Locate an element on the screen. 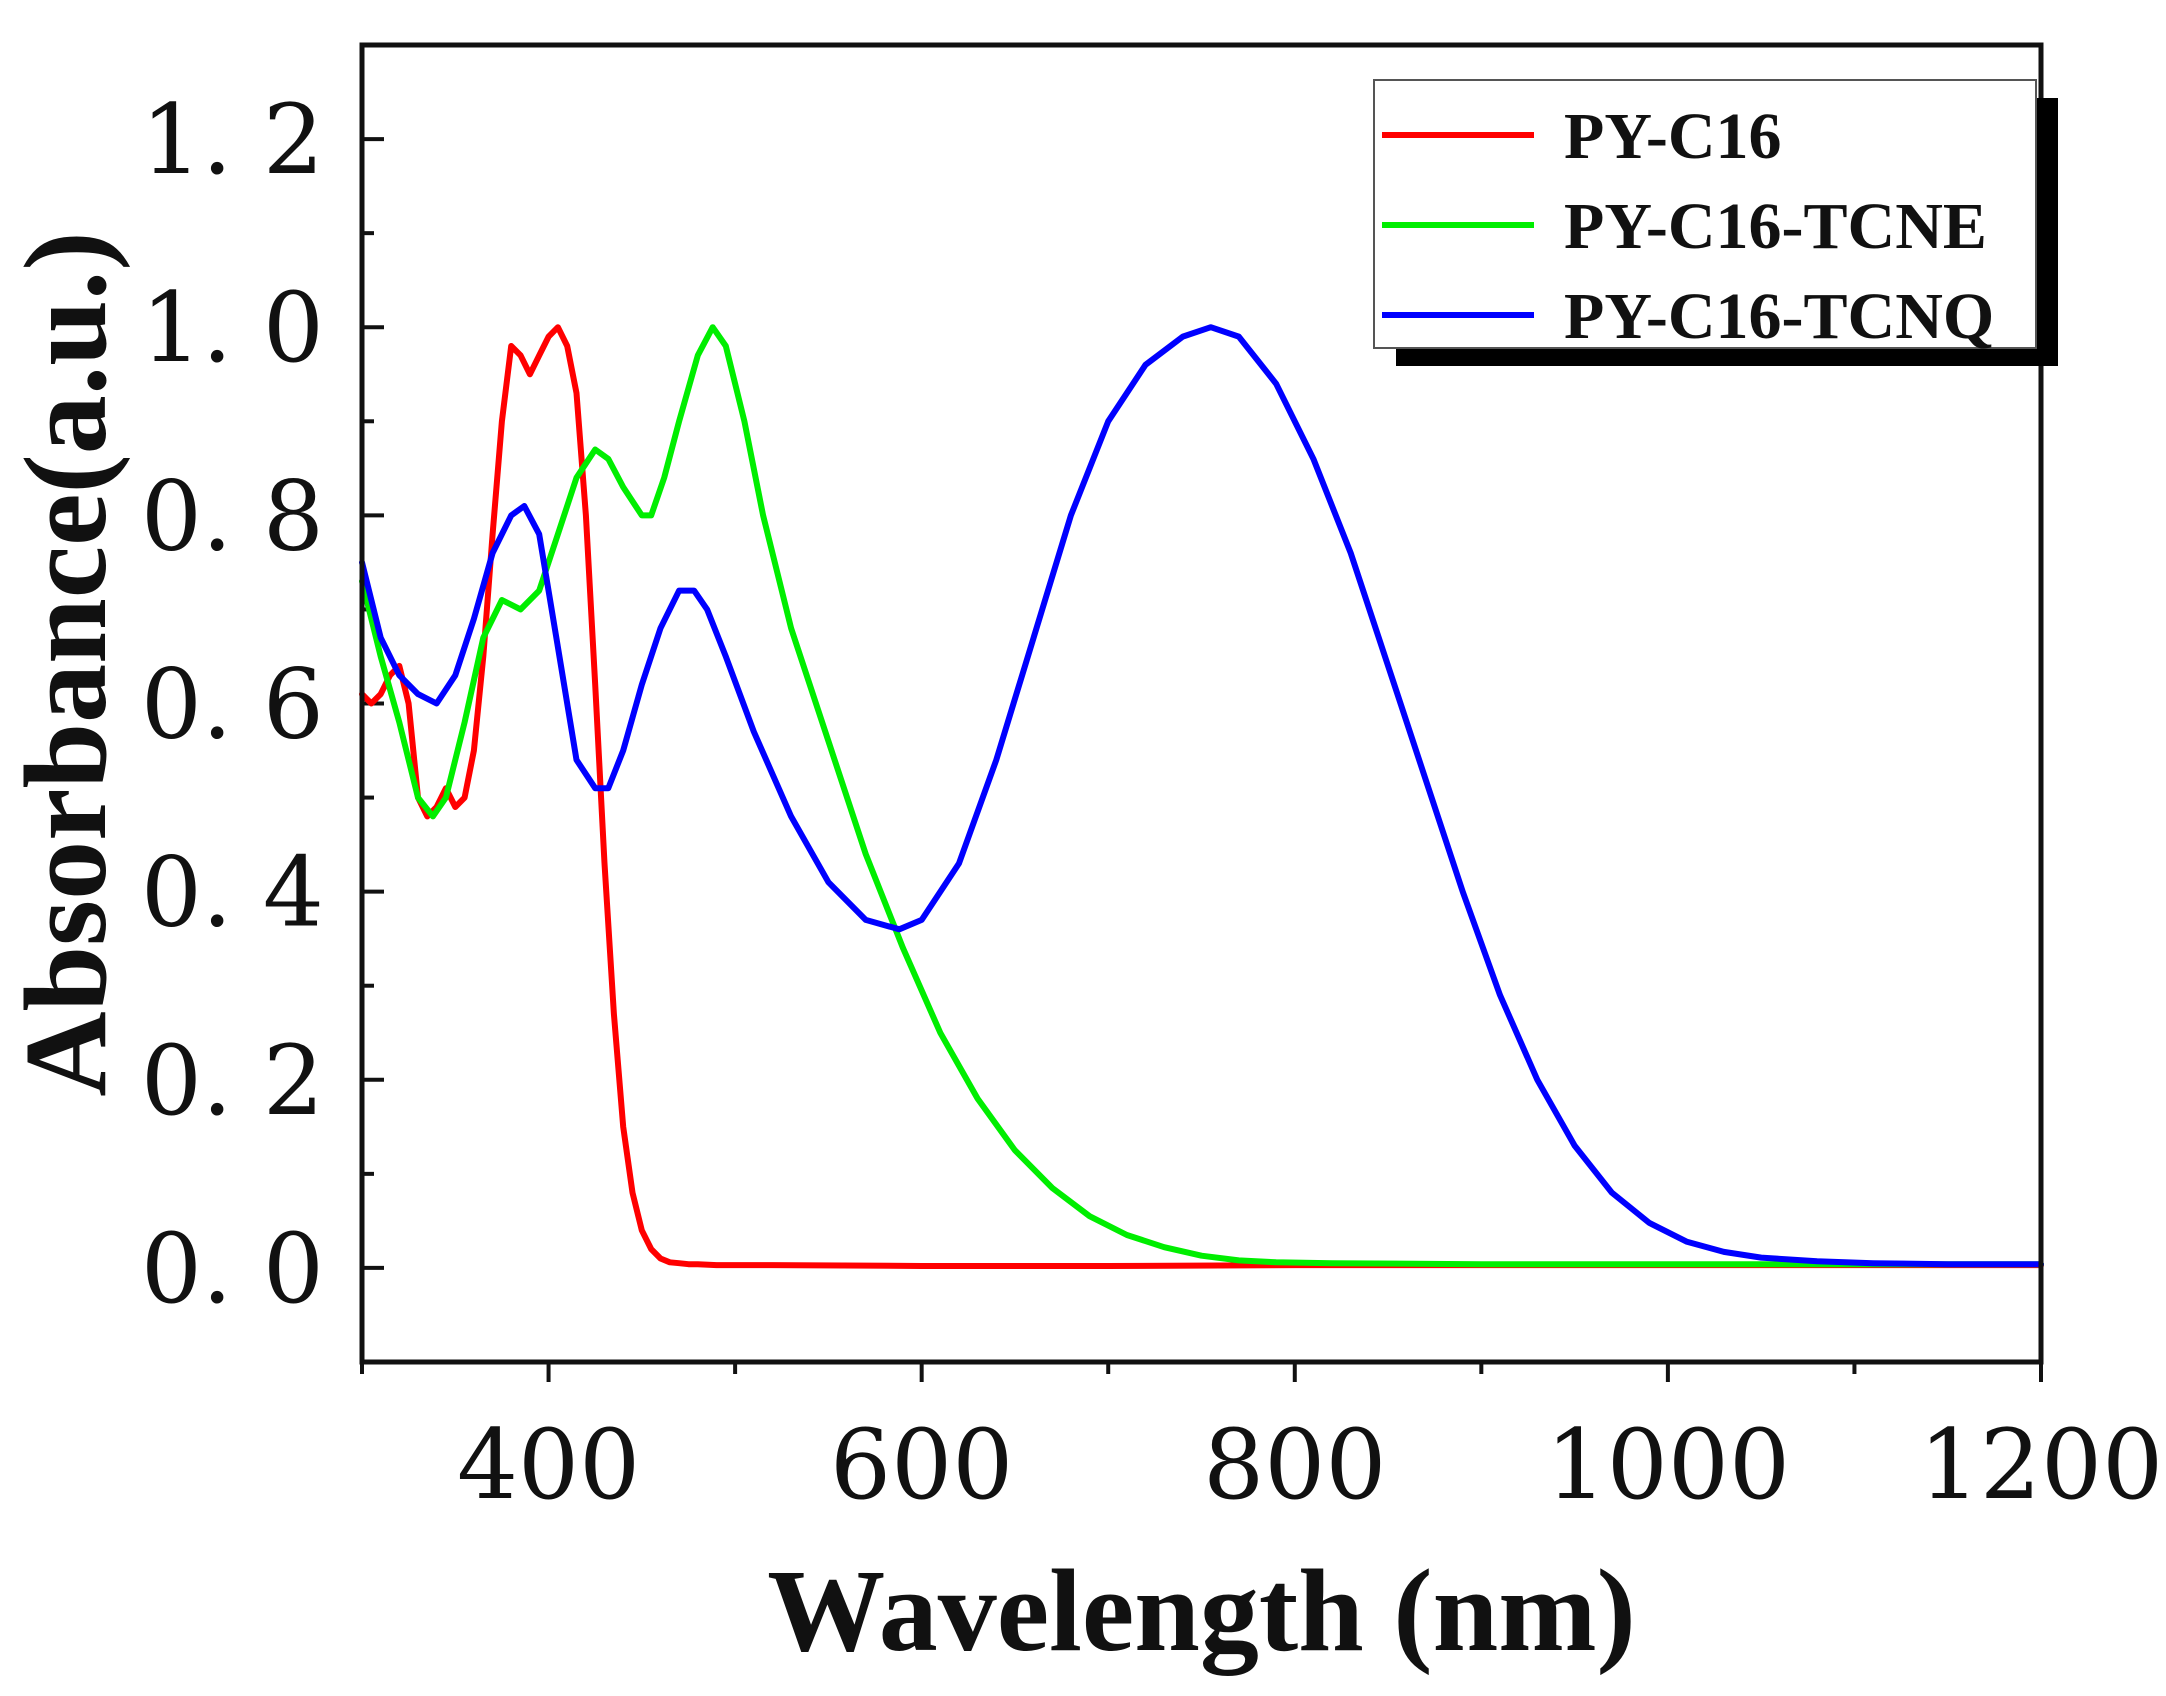 The height and width of the screenshot is (1696, 2166). y-tick-label: 0. 8 is located at coordinates (232, 516).